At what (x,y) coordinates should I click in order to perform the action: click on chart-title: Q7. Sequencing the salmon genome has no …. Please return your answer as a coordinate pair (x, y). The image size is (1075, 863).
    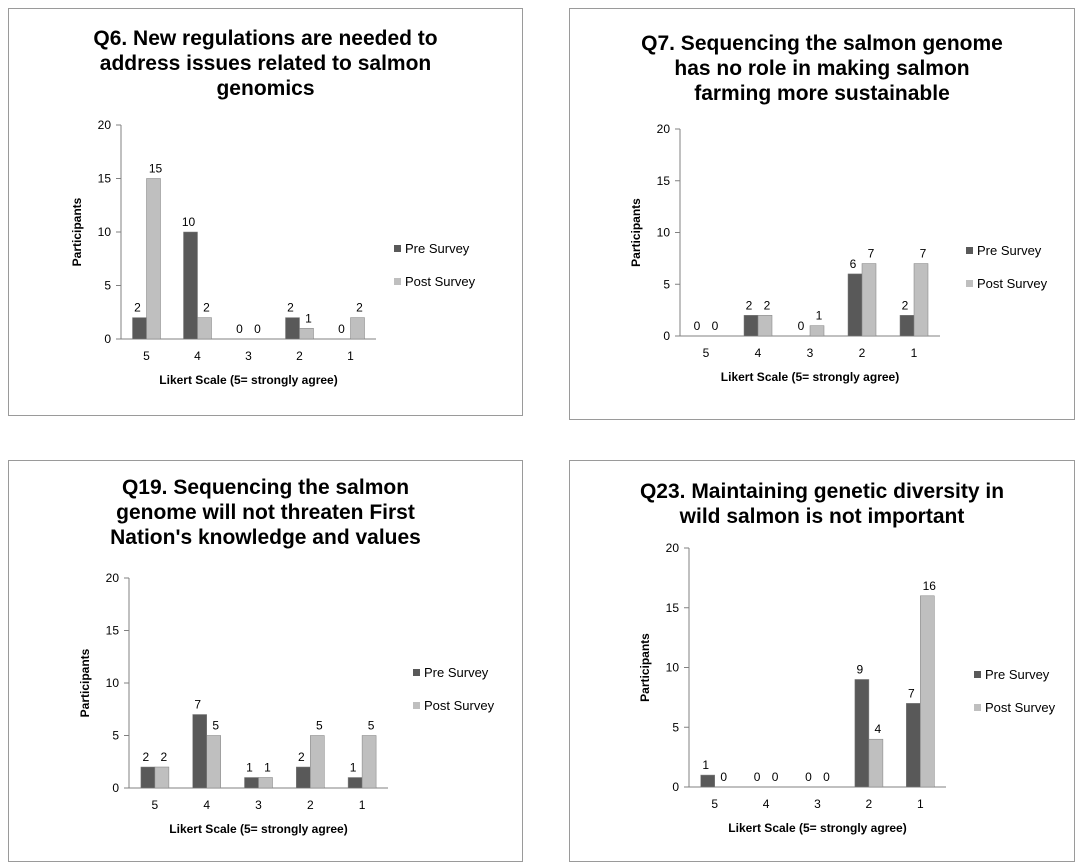
    Looking at the image, I should click on (822, 68).